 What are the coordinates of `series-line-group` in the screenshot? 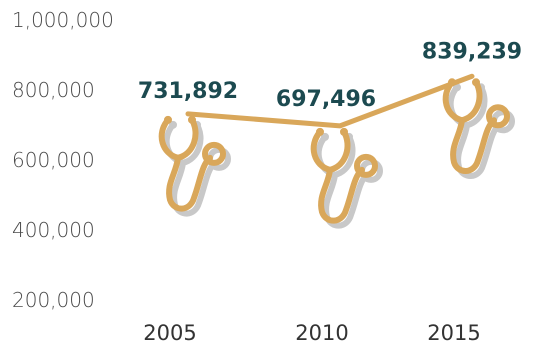 It's located at (330, 101).